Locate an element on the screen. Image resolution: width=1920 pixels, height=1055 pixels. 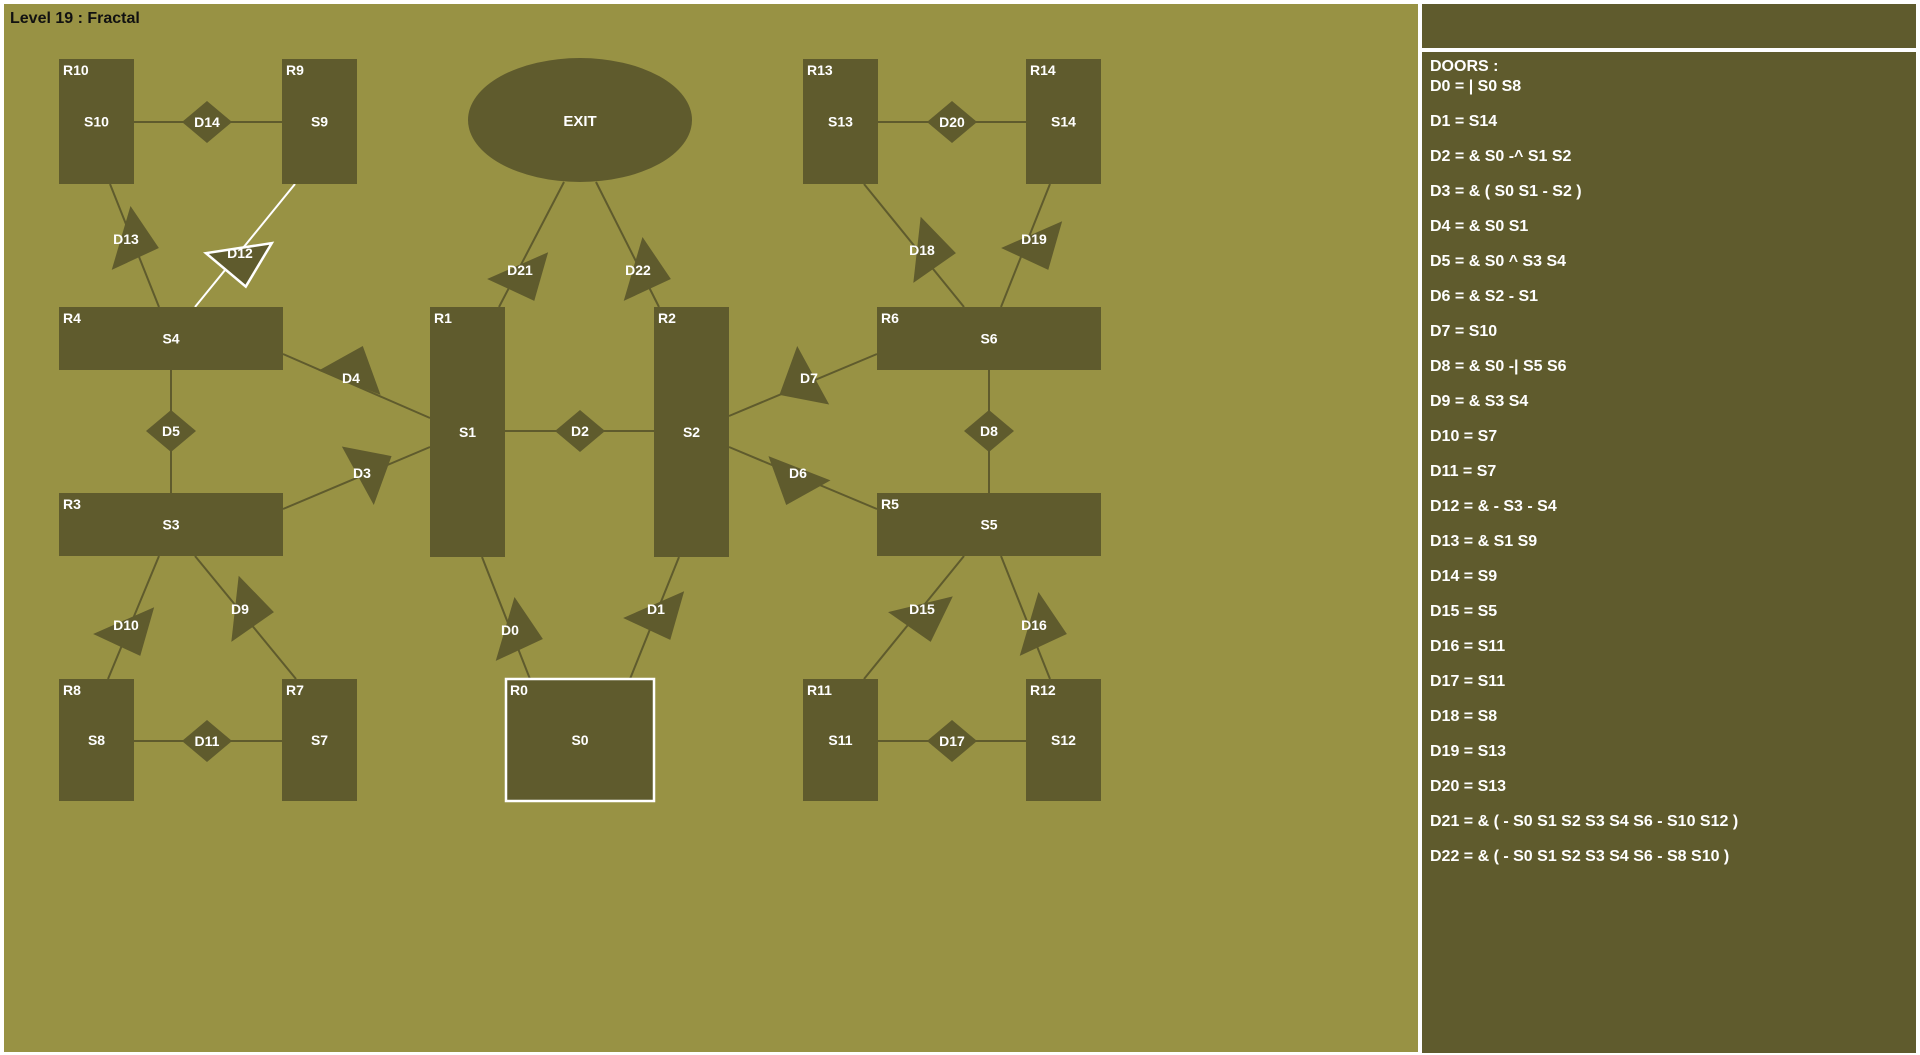
room-r10: R10 S10 is located at coordinates (96, 121).